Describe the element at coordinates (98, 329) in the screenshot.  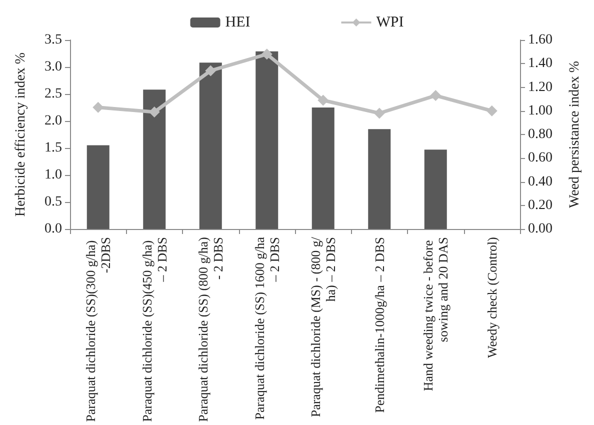
I see `x-tick-label: Paraquat dichloride (SS)(300 g/ha) -2DBS` at that location.